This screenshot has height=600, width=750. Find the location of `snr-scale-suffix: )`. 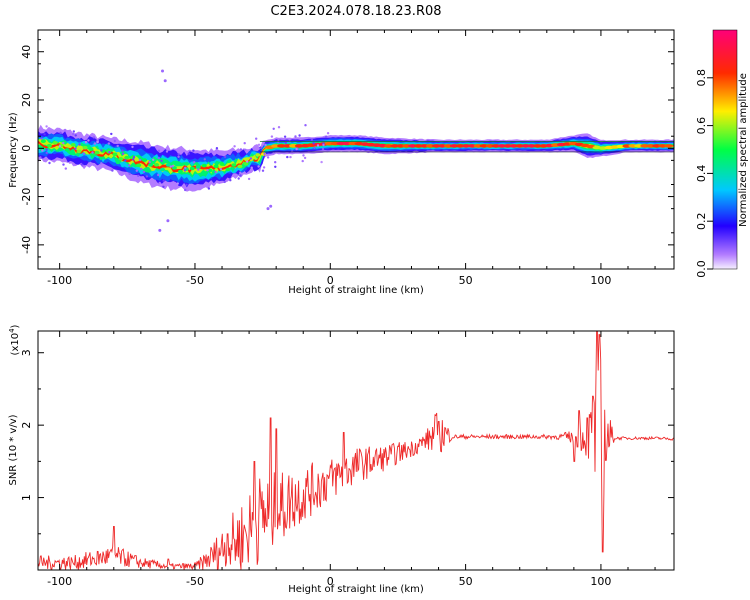

snr-scale-suffix: ) is located at coordinates (15, 326).